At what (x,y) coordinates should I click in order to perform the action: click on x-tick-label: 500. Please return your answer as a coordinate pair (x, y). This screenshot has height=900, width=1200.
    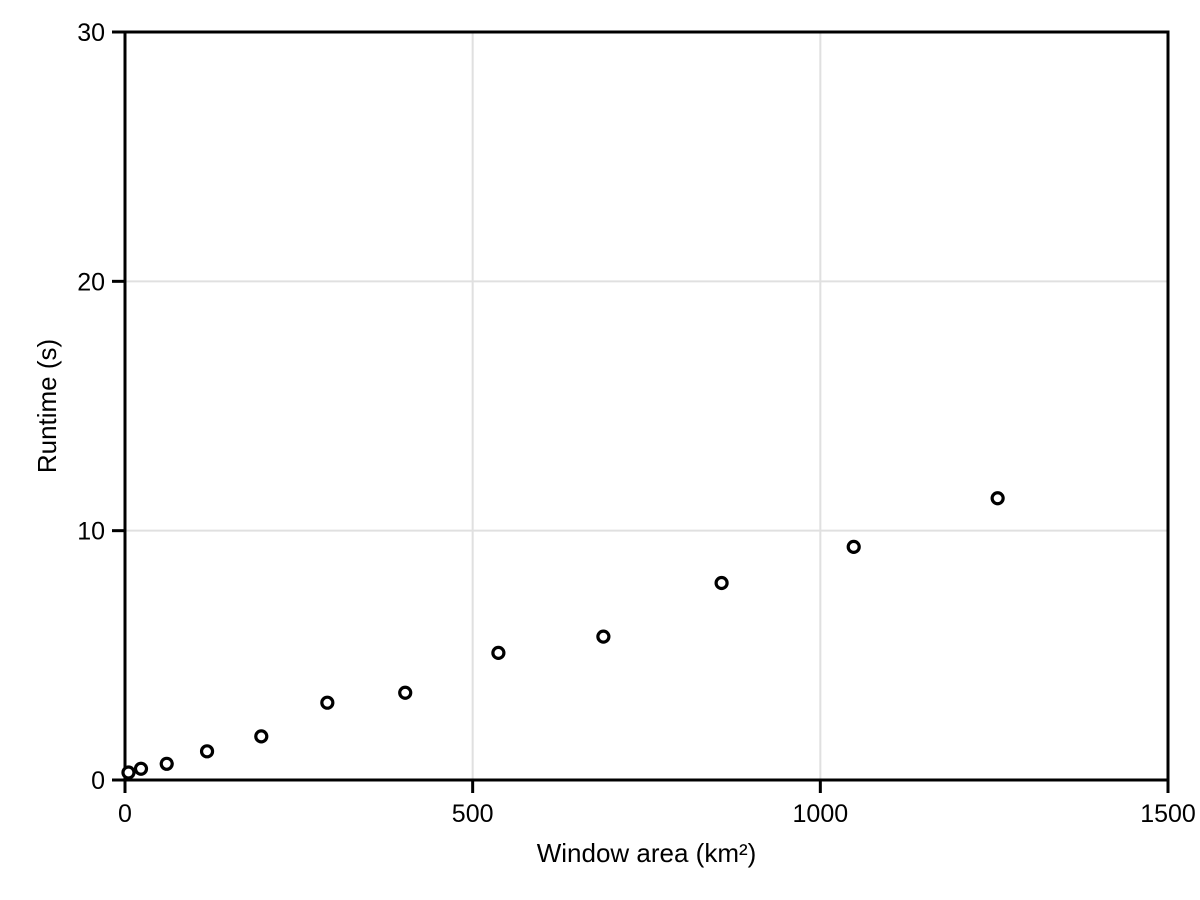
    Looking at the image, I should click on (473, 814).